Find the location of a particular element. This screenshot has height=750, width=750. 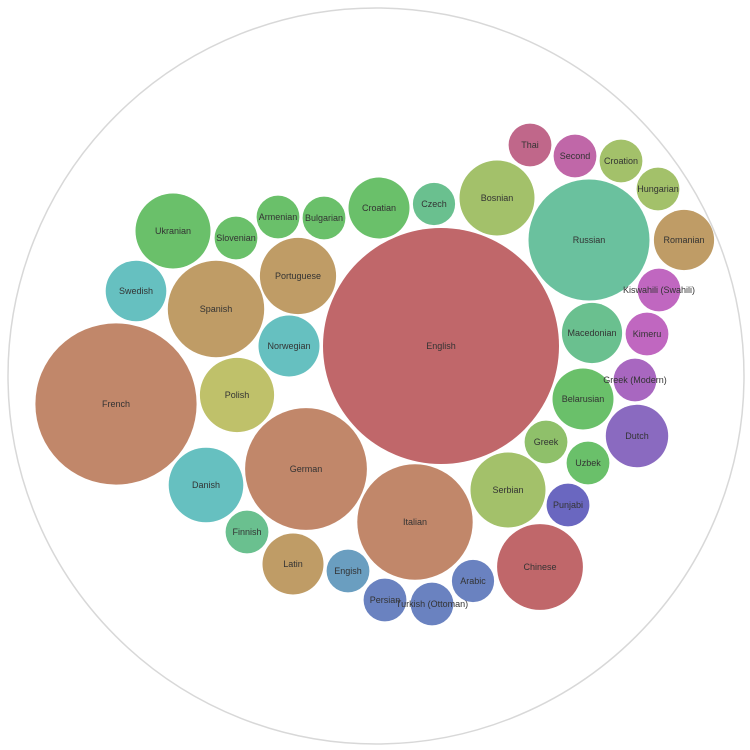

bubble-kimeru: Kimeru is located at coordinates (647, 334).